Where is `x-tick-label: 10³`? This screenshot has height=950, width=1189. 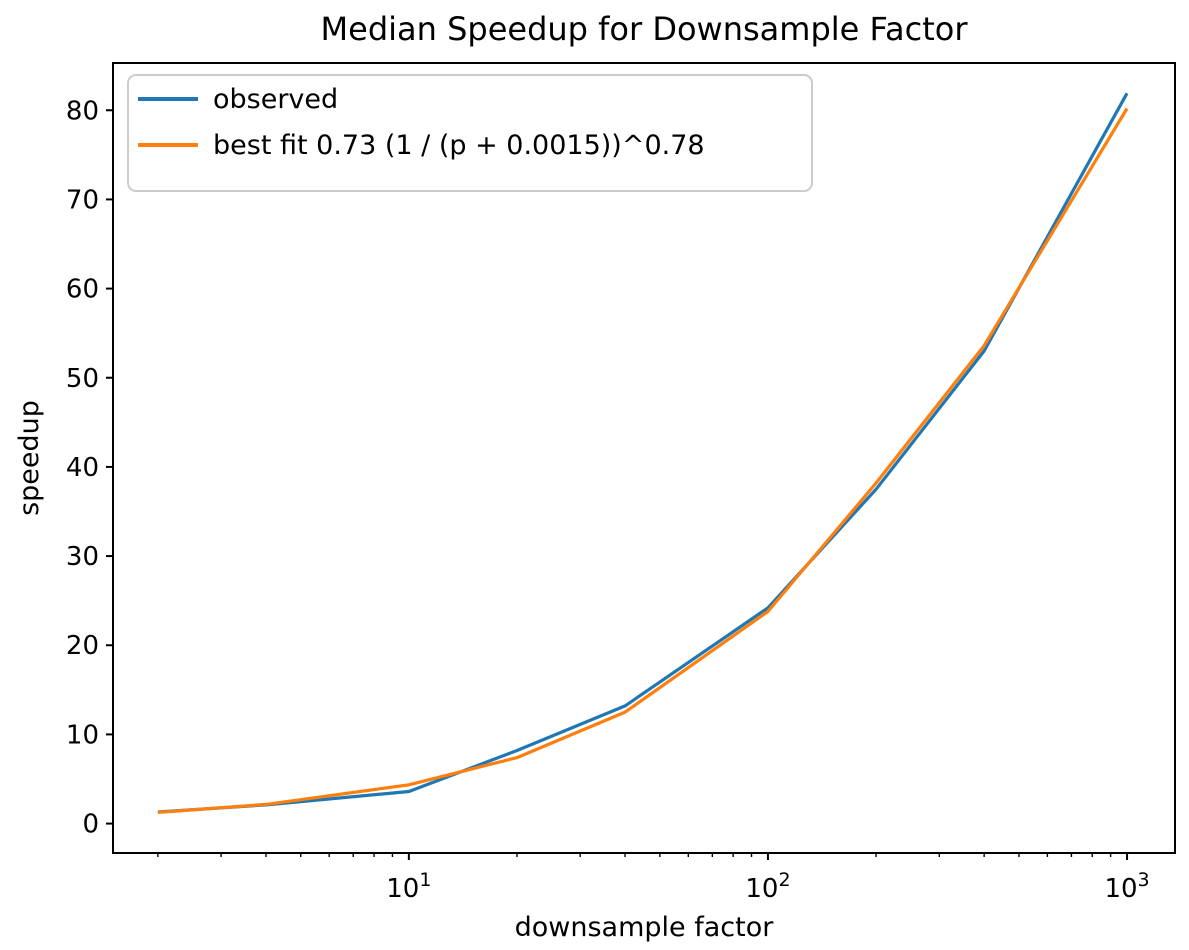
x-tick-label: 10³ is located at coordinates (1126, 886).